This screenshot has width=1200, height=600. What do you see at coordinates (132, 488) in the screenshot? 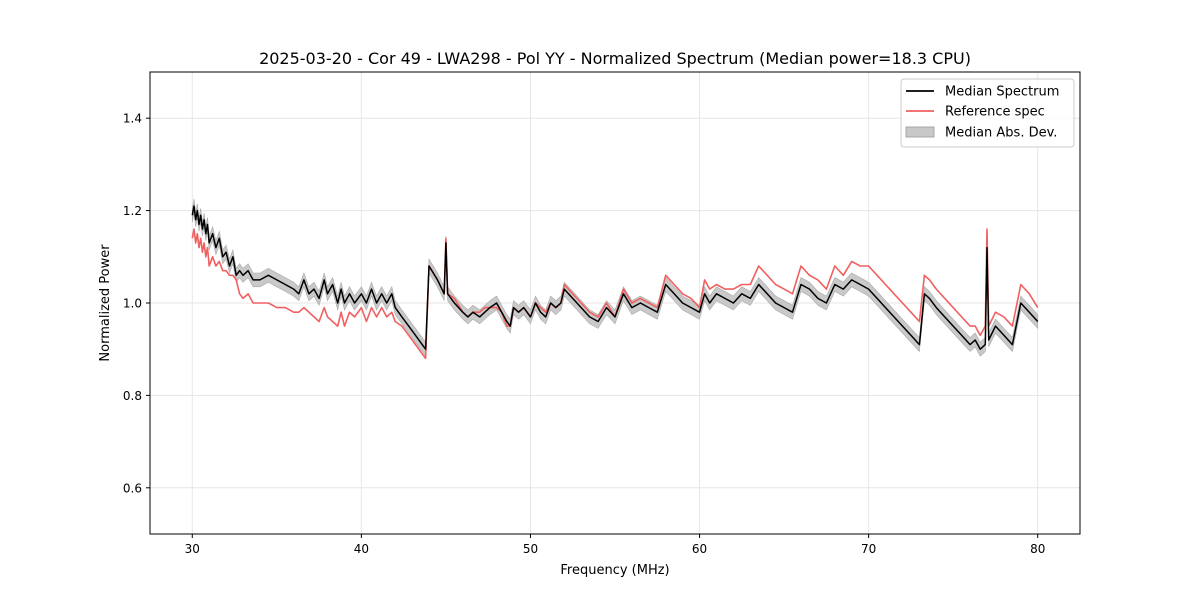
I see `y-tick-label: 0.6` at bounding box center [132, 488].